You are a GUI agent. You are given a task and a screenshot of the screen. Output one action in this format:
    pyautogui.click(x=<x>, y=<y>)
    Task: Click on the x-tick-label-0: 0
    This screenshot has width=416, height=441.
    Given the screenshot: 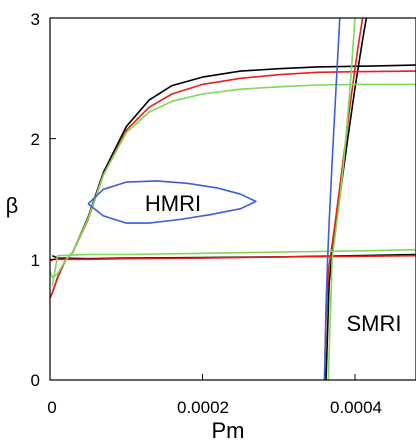 What is the action you would take?
    pyautogui.click(x=51, y=407)
    